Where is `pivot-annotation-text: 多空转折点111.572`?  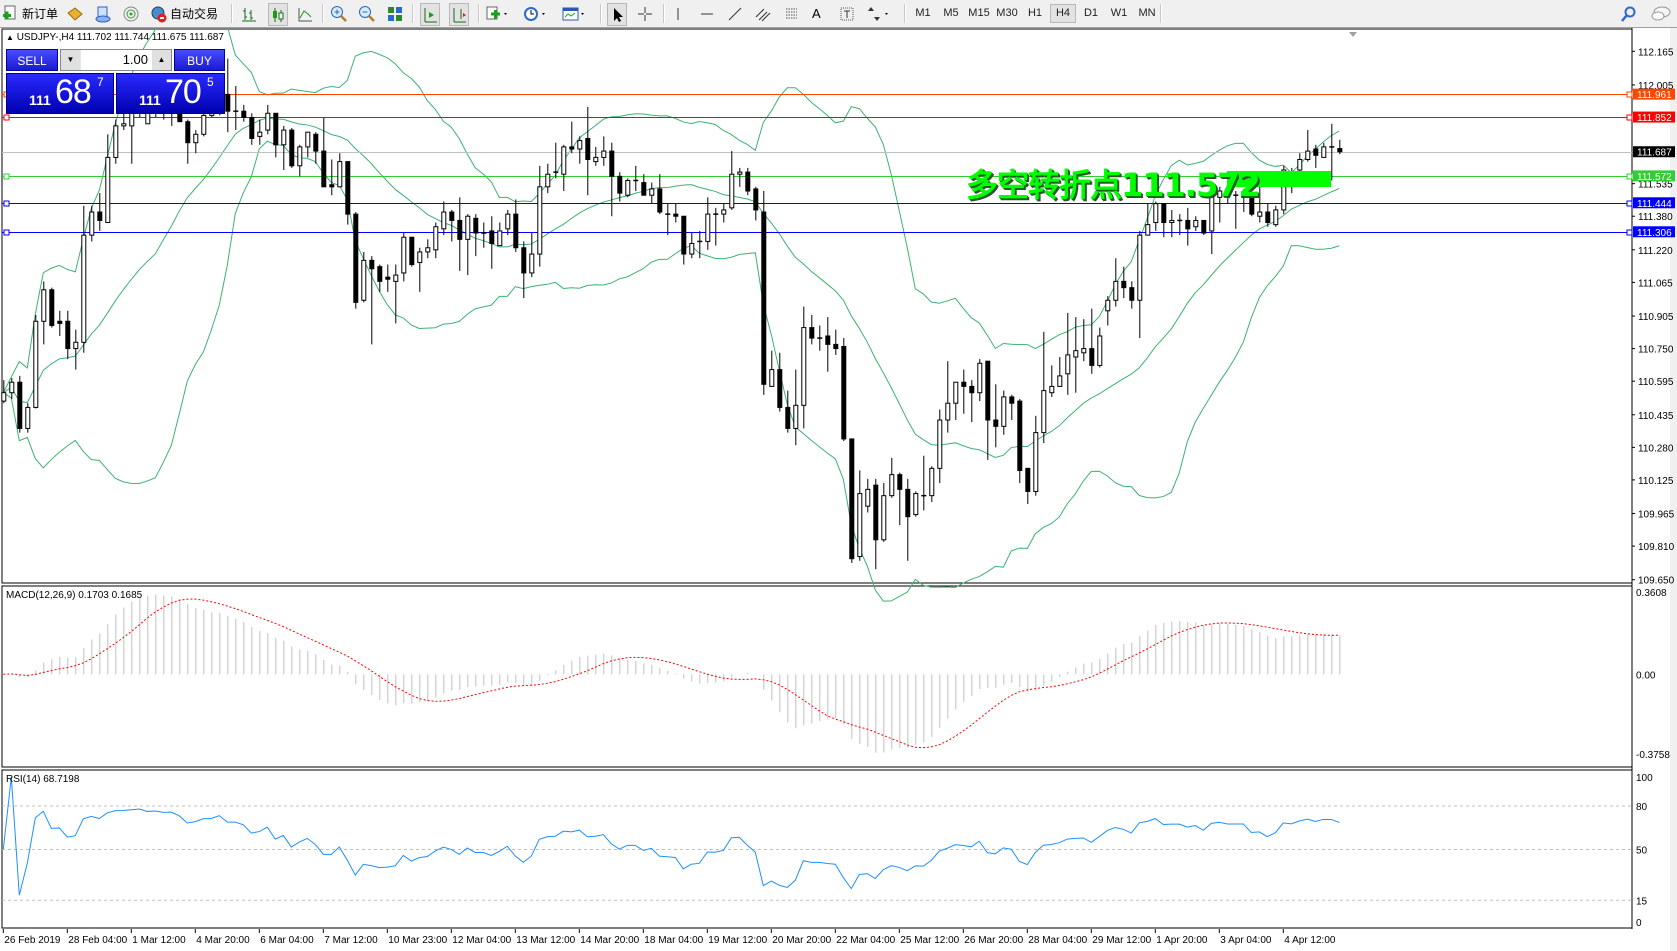 pivot-annotation-text: 多空转折点111.572 is located at coordinates (1113, 185).